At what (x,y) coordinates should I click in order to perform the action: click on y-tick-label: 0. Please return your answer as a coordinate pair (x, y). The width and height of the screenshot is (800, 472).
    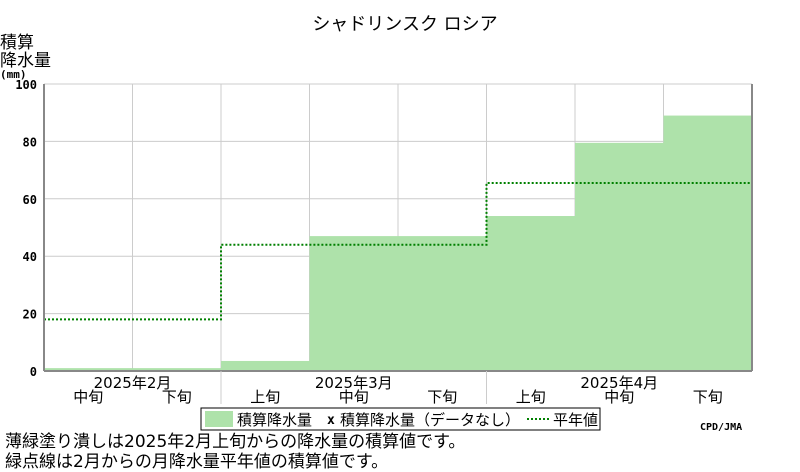
    Looking at the image, I should click on (33, 372).